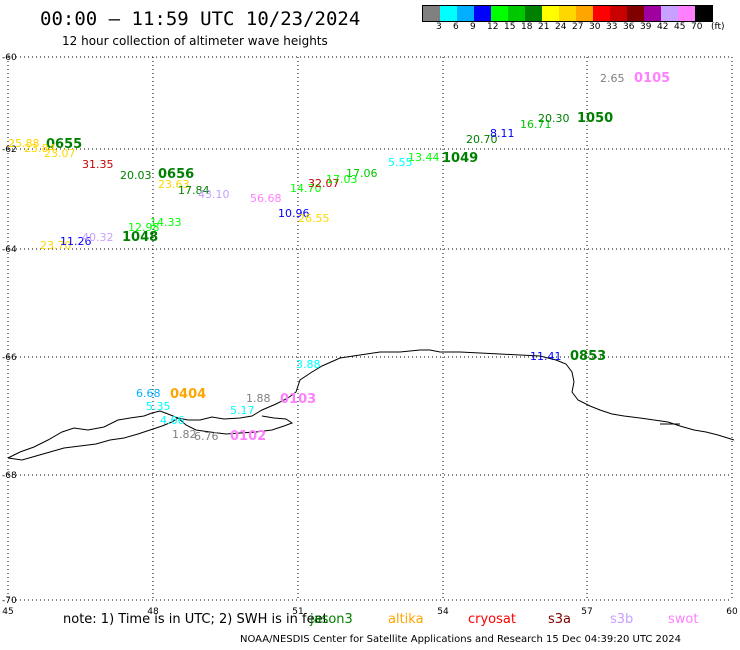 The width and height of the screenshot is (740, 650). I want to click on wave-height-value: 10.96, so click(294, 213).